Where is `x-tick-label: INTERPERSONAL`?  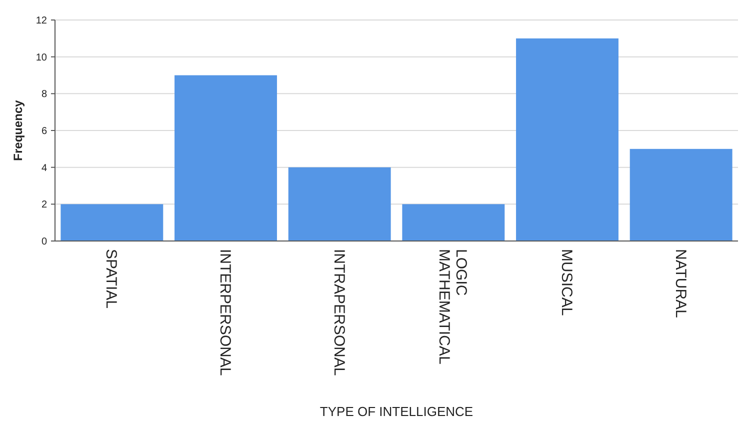 x-tick-label: INTERPERSONAL is located at coordinates (225, 312).